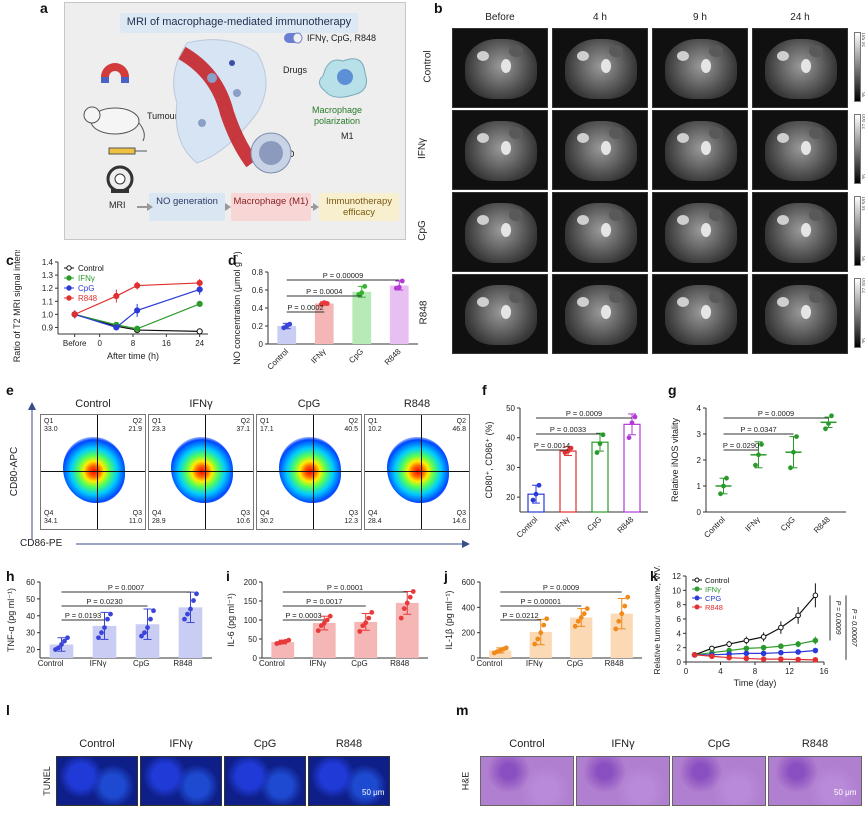 This screenshot has width=865, height=817. I want to click on panel-label-e: e, so click(10, 390).